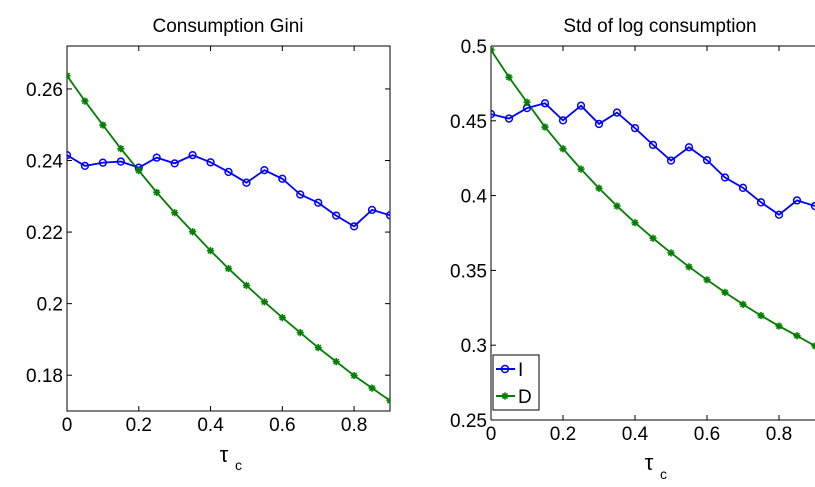  I want to click on y-tick-label: 0.18, so click(44, 376).